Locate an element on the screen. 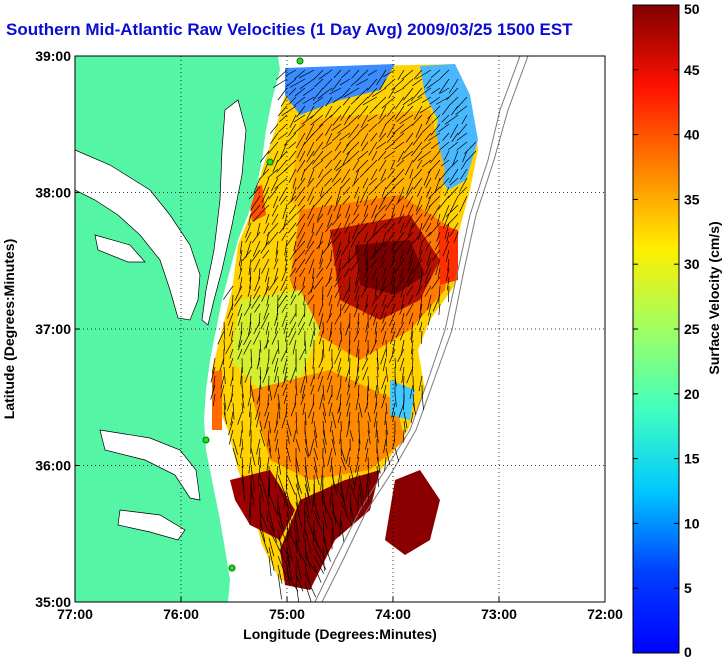 The image size is (724, 659). y-axis-label: Latitude (Degrees:Minutes) is located at coordinates (9, 329).